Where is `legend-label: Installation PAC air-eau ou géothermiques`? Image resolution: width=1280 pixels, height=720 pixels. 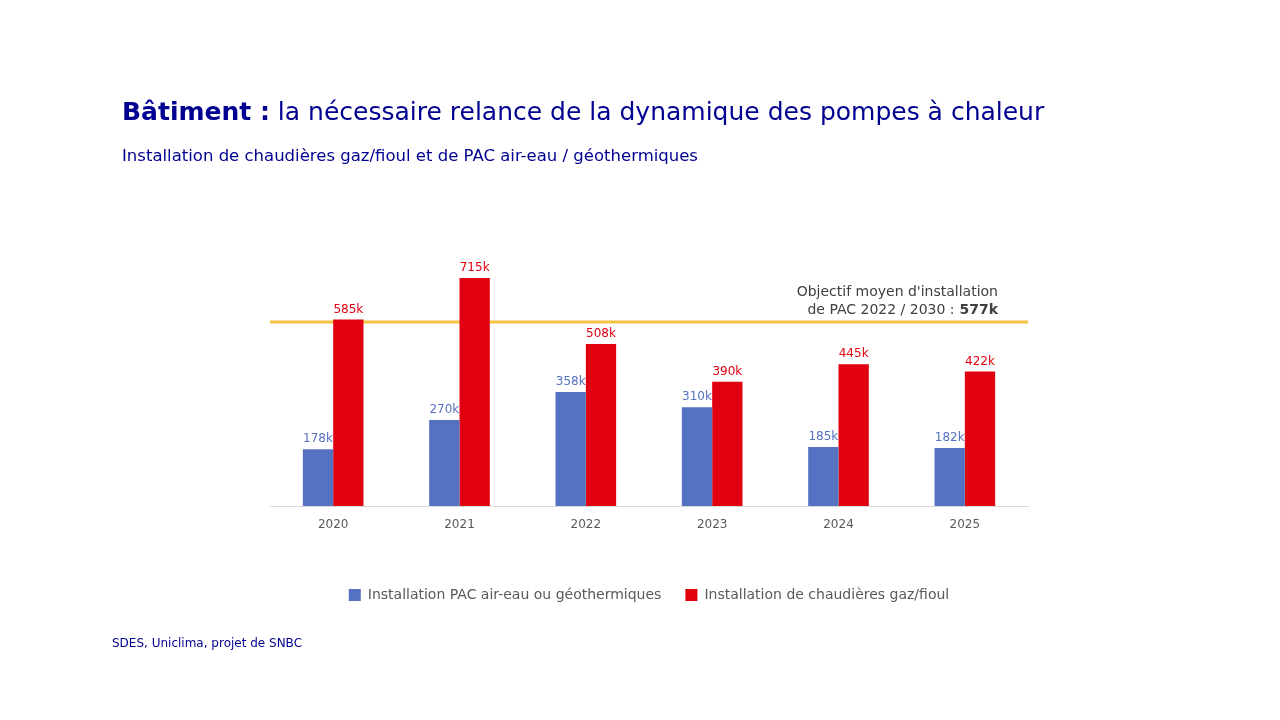 legend-label: Installation PAC air-eau ou géothermiques is located at coordinates (514, 593).